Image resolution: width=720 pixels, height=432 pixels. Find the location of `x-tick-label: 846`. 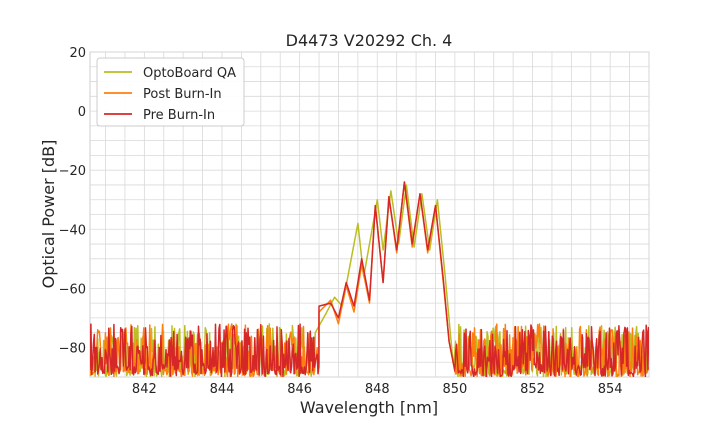

x-tick-label: 846 is located at coordinates (299, 389).